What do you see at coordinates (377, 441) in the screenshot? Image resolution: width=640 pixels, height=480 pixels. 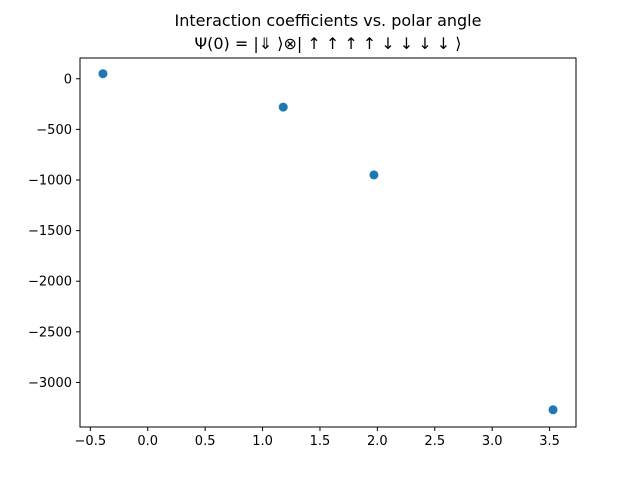 I see `x-tick-label: 2.0` at bounding box center [377, 441].